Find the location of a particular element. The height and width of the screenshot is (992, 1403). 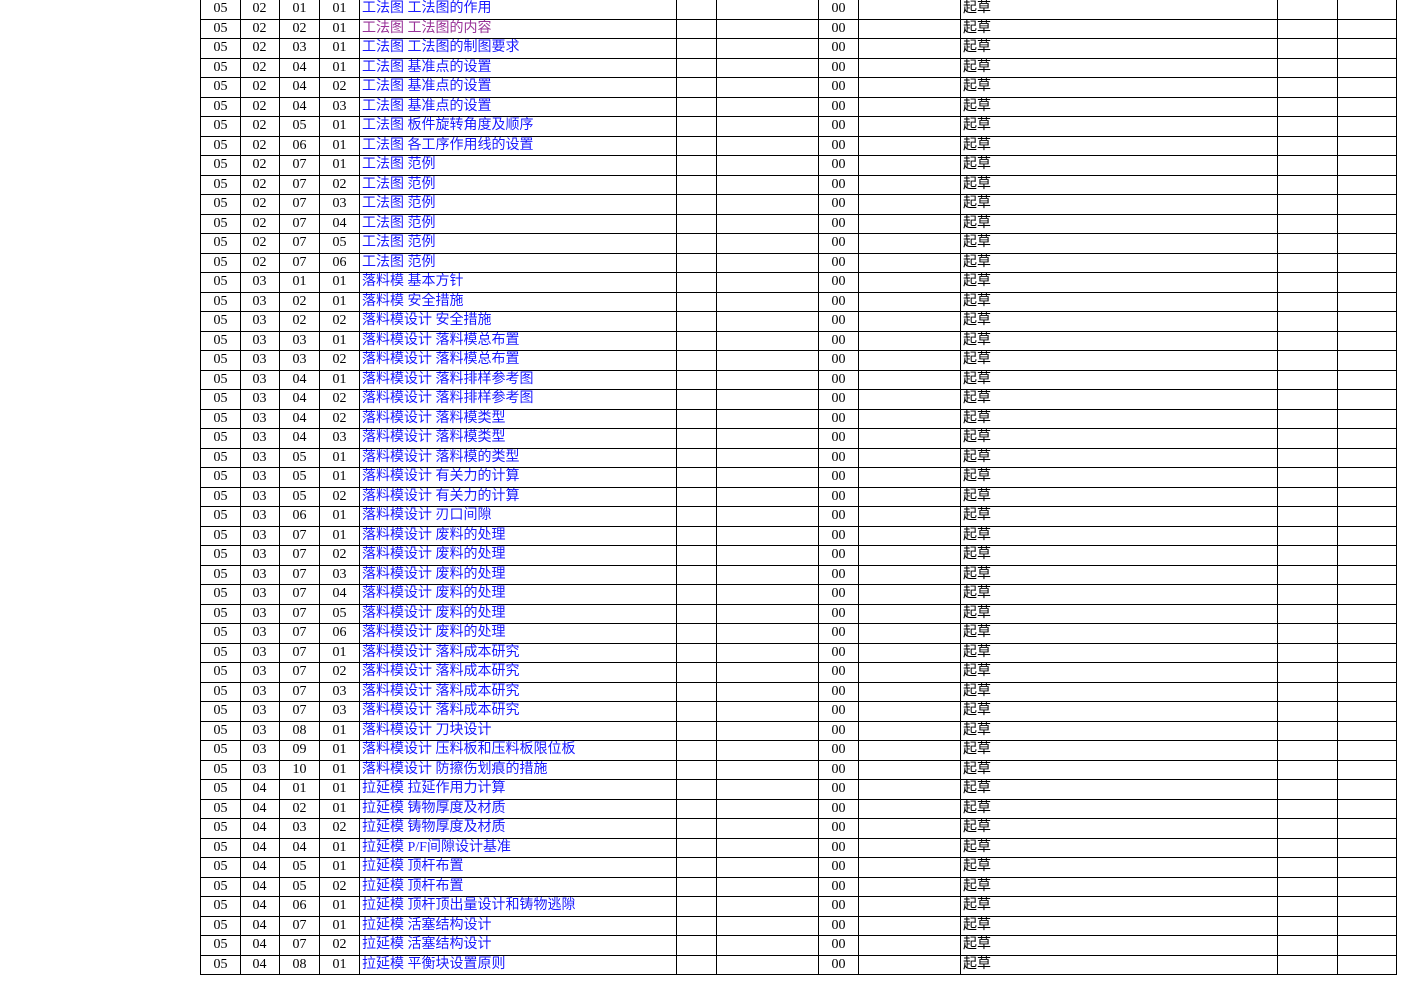

item-title: 工法图 范例 is located at coordinates (518, 205).